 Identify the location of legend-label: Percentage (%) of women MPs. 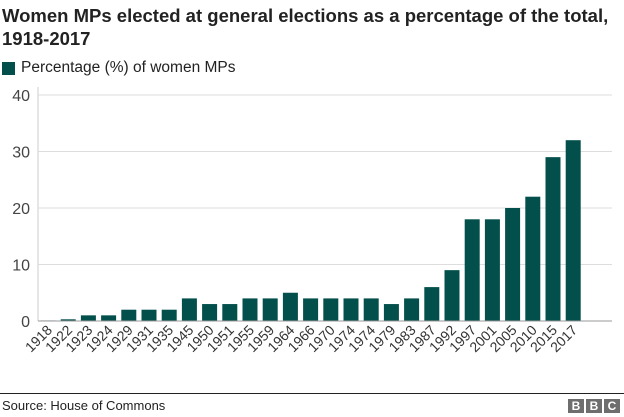
(128, 67).